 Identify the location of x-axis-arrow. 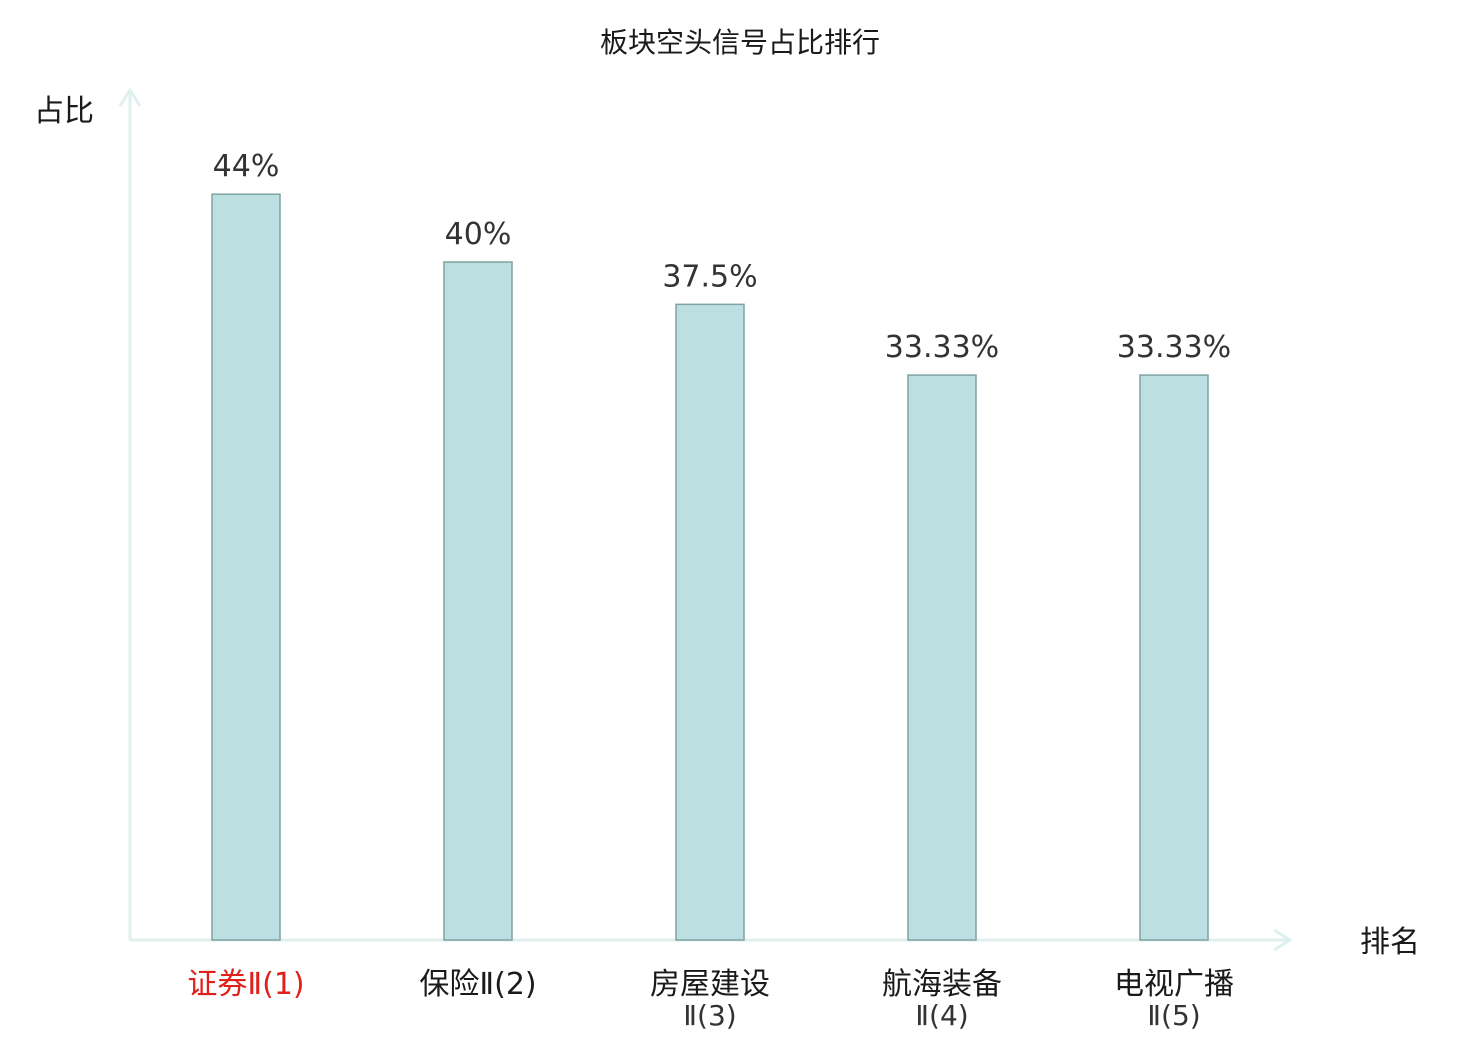
(1283, 940).